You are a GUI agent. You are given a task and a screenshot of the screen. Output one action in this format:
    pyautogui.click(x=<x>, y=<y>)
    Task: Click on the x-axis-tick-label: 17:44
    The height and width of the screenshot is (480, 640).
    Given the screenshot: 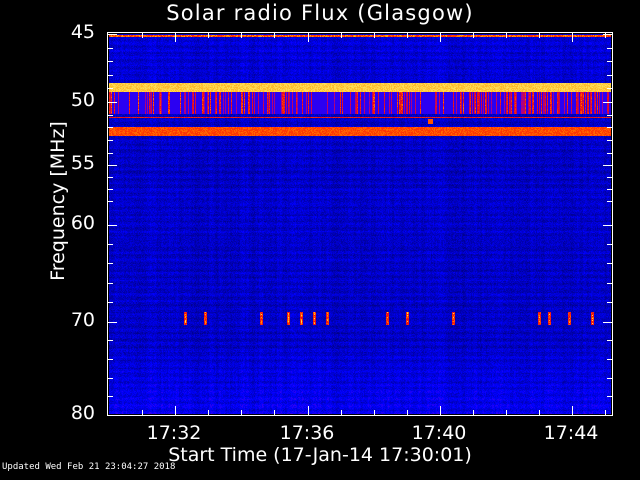 What is the action you would take?
    pyautogui.click(x=571, y=433)
    